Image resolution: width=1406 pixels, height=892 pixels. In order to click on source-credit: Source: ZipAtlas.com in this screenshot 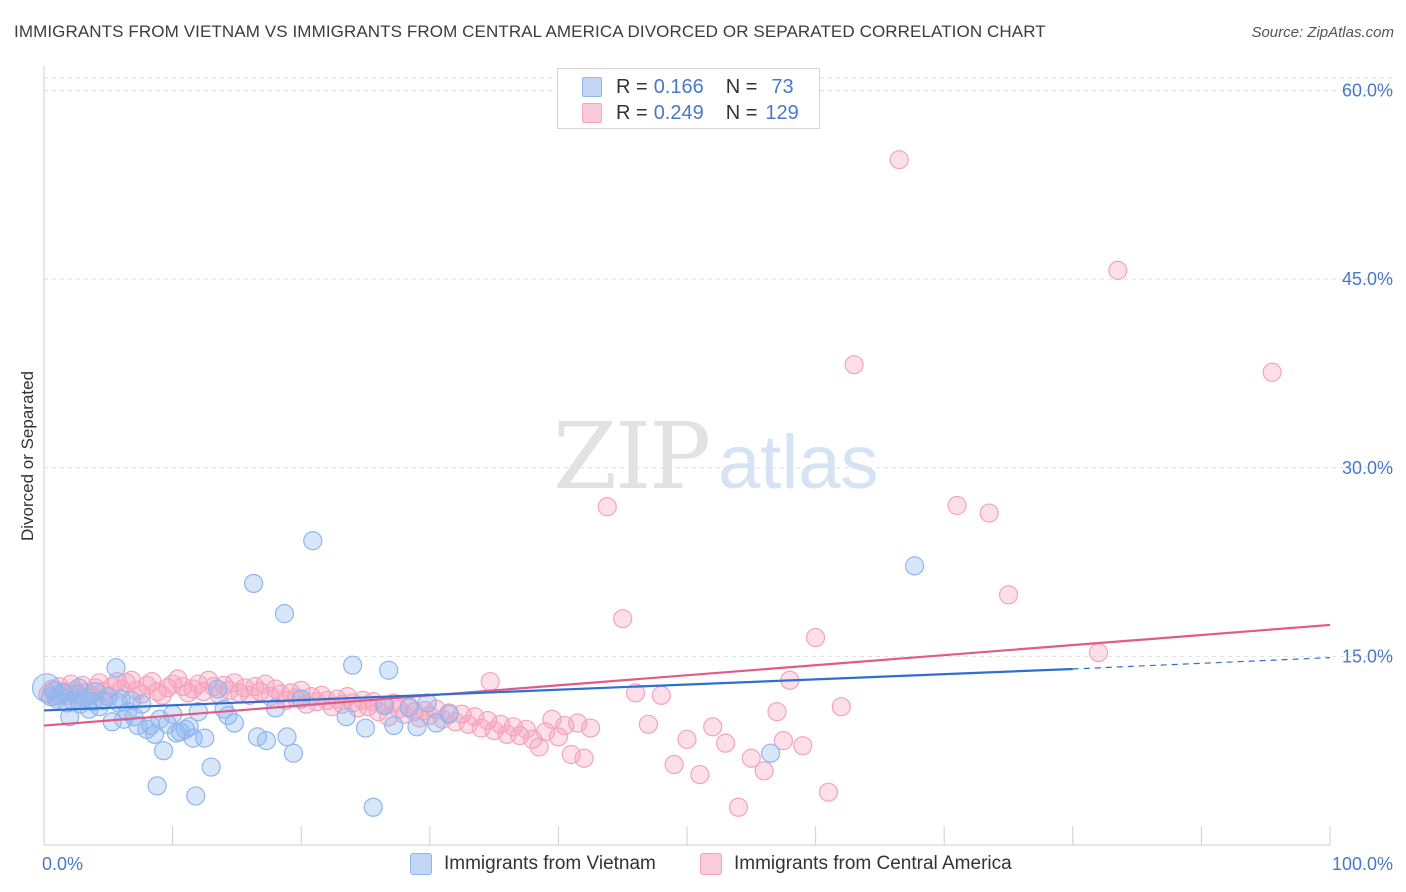, I will do `click(1322, 32)`.